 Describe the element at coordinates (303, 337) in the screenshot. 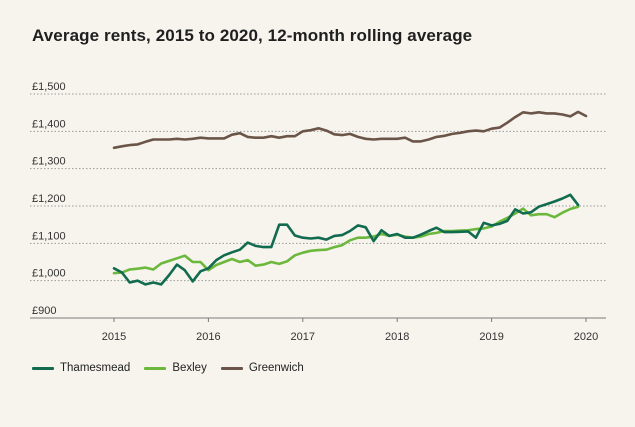

I see `x-tick-label: 2017` at that location.